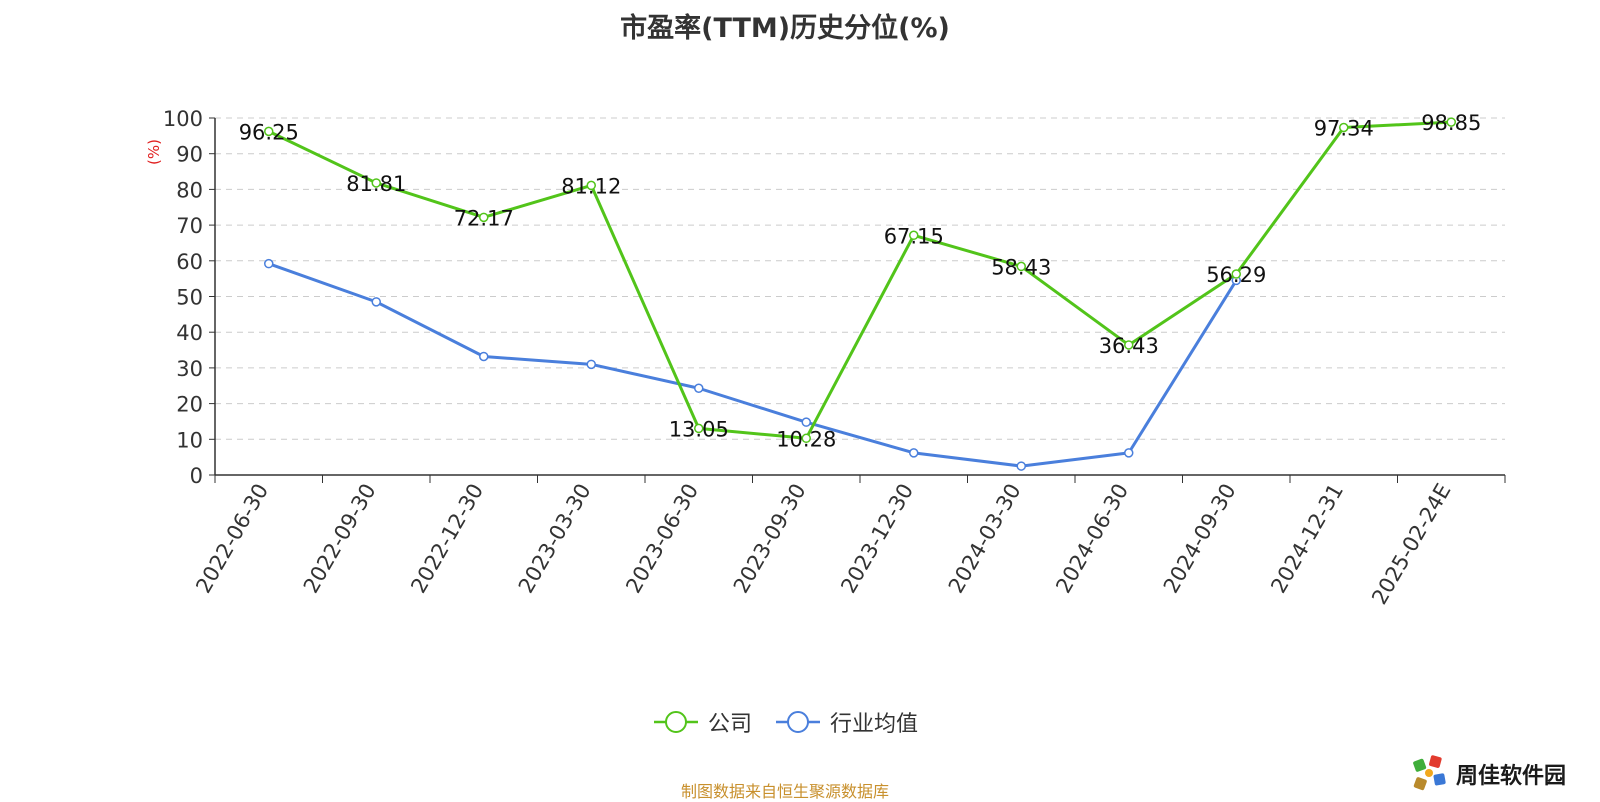 The height and width of the screenshot is (802, 1600). What do you see at coordinates (702, 722) in the screenshot?
I see `legend-item-company: 公司` at bounding box center [702, 722].